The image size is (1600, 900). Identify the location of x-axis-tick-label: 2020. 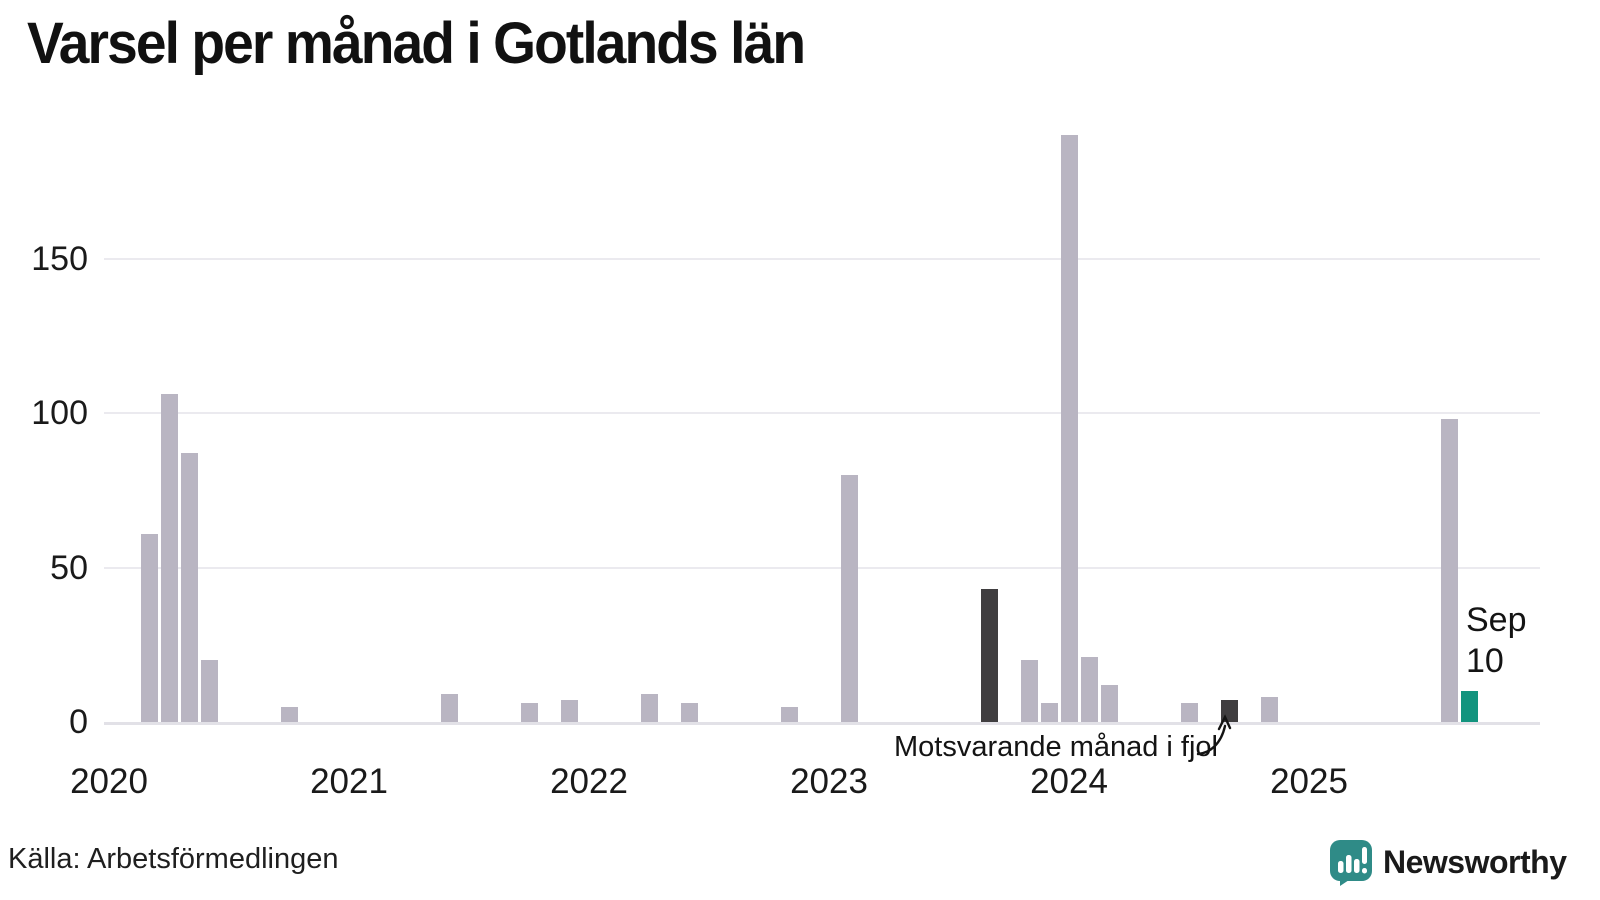
(109, 781).